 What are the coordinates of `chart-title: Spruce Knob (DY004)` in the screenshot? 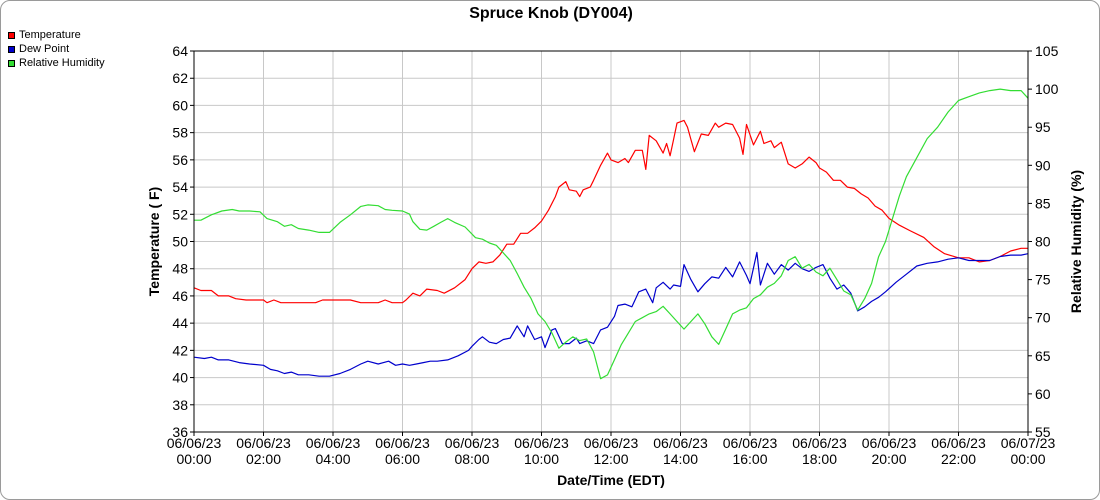 It's located at (551, 13).